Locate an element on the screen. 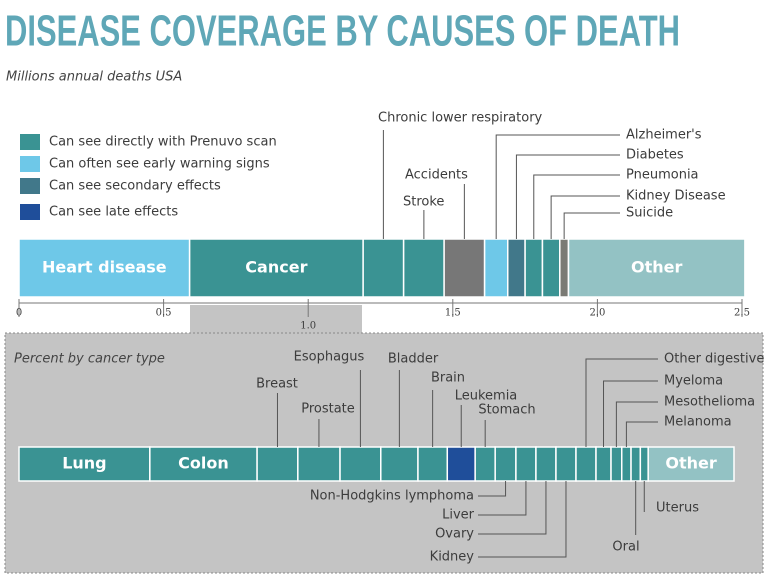  x-tick-label: 1.0 is located at coordinates (308, 326).